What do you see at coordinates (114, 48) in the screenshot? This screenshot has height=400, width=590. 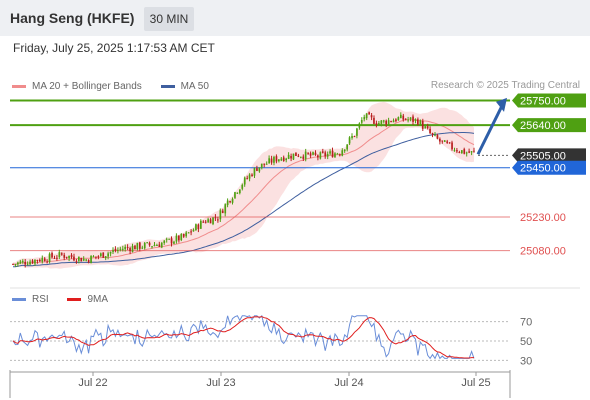 I see `chart-datetime: Friday, July 25, 2025 1:17:53 AM CET` at bounding box center [114, 48].